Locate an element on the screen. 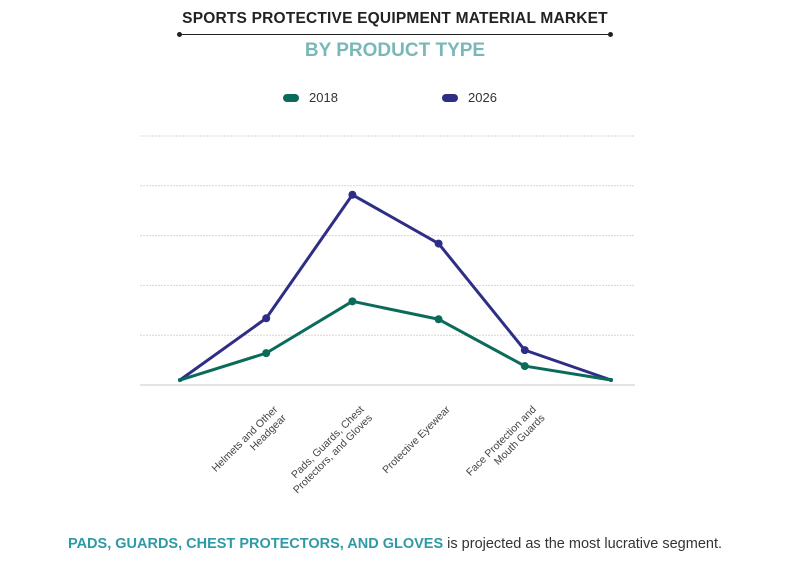 The height and width of the screenshot is (583, 790). legend-item-2026: 2026 is located at coordinates (469, 97).